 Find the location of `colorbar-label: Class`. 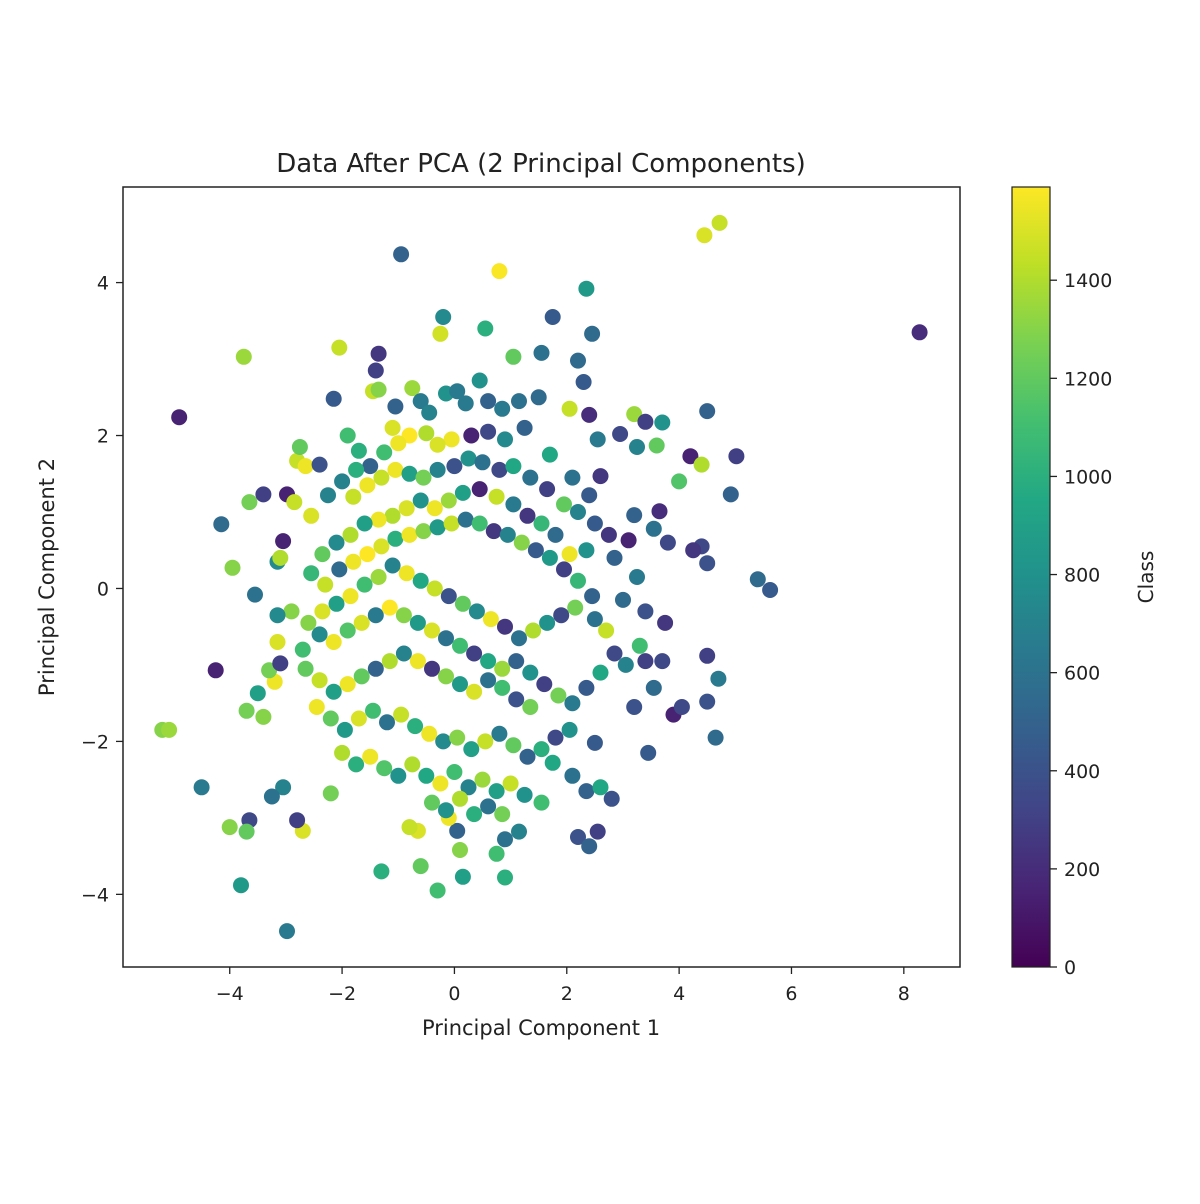

colorbar-label: Class is located at coordinates (1146, 577).